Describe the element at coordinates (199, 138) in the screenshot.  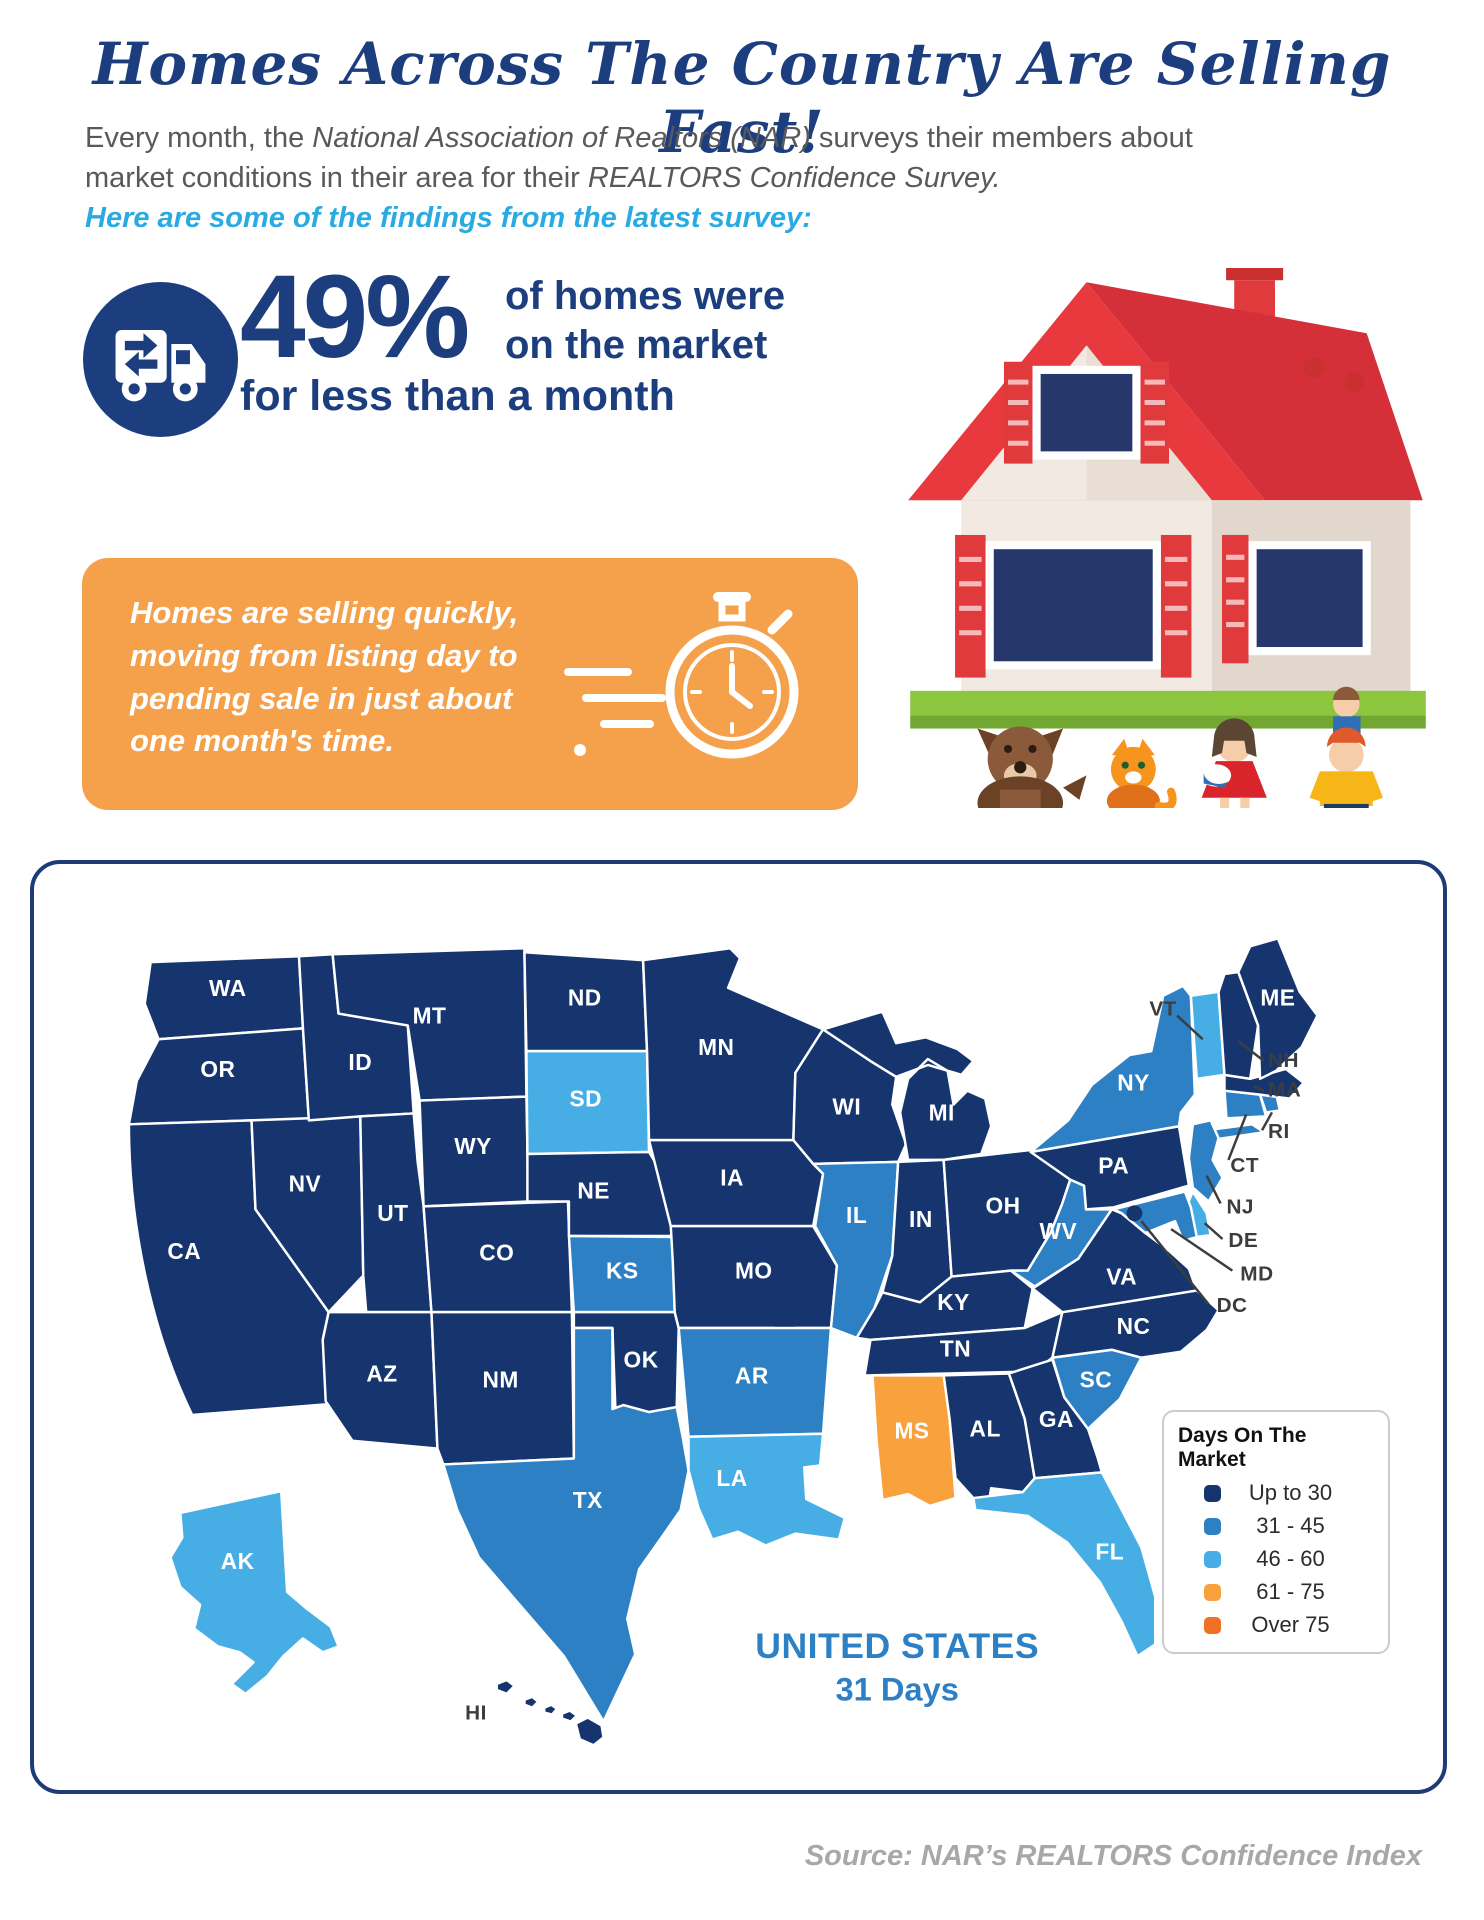
I see `intro-text: Every month, the` at that location.